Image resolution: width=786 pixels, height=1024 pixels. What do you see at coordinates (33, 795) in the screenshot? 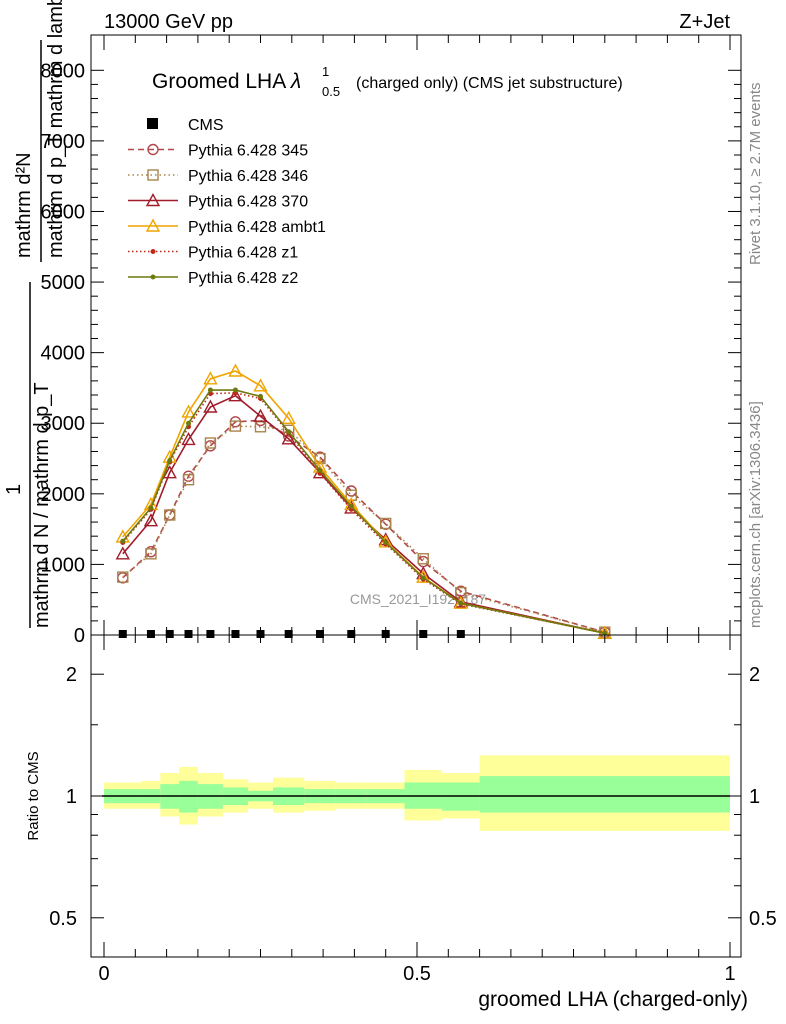
I see `ratio-ylabel: Ratio to CMS` at bounding box center [33, 795].